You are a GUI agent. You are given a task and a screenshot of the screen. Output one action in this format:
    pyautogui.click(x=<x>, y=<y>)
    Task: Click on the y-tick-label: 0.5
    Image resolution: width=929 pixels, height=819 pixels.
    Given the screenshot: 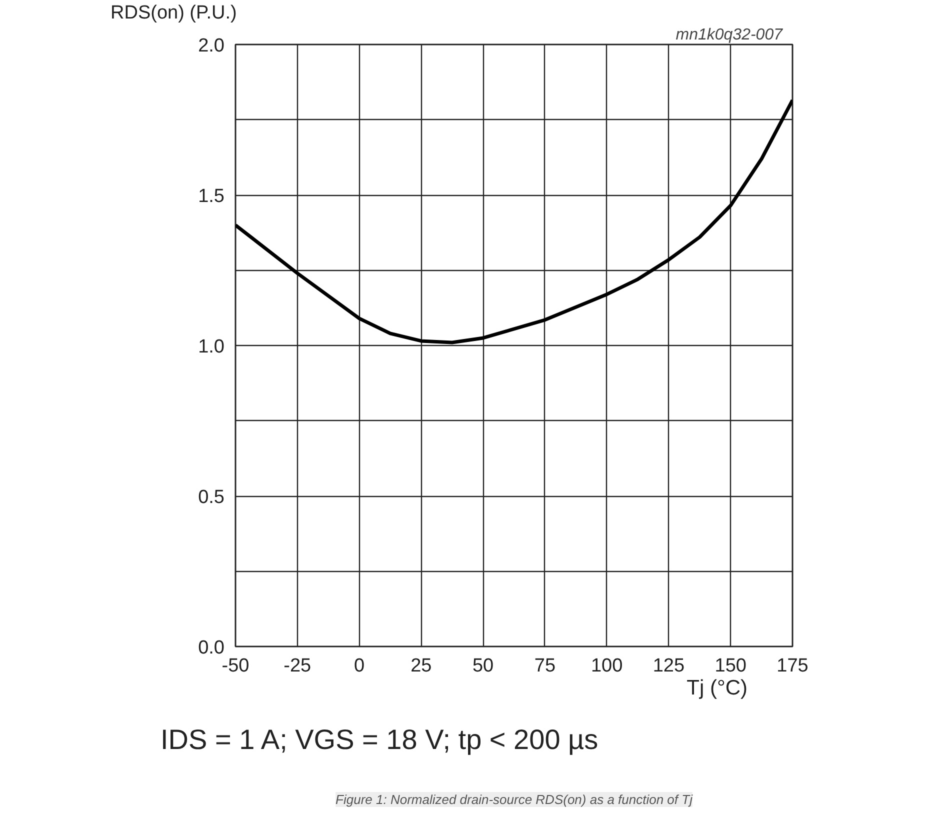 What is the action you would take?
    pyautogui.click(x=211, y=497)
    